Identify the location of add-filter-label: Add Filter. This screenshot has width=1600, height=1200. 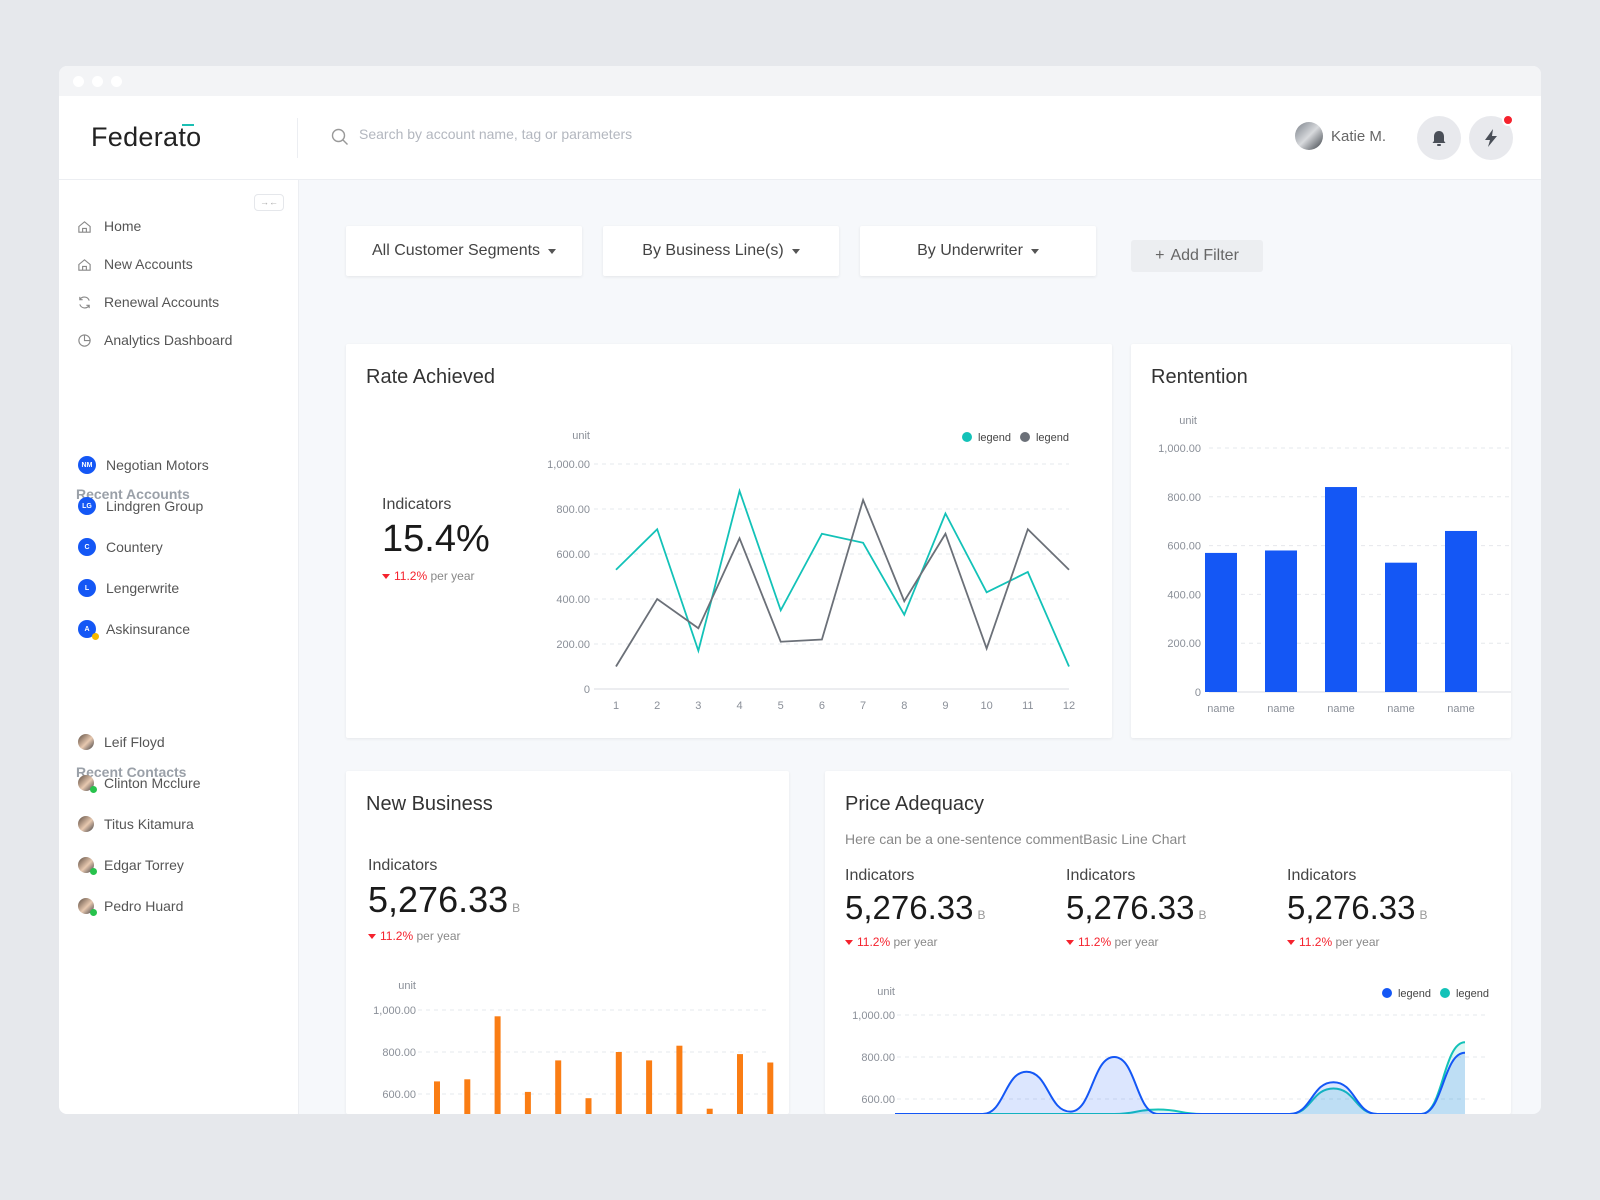
(1204, 255).